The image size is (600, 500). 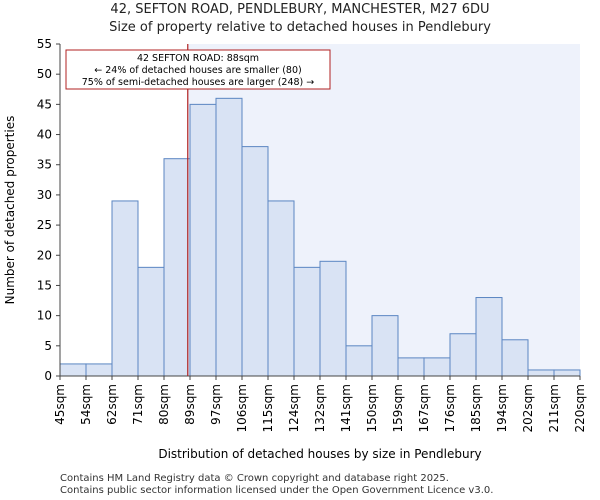 What do you see at coordinates (60, 404) in the screenshot?
I see `x-tick-label: 45sqm` at bounding box center [60, 404].